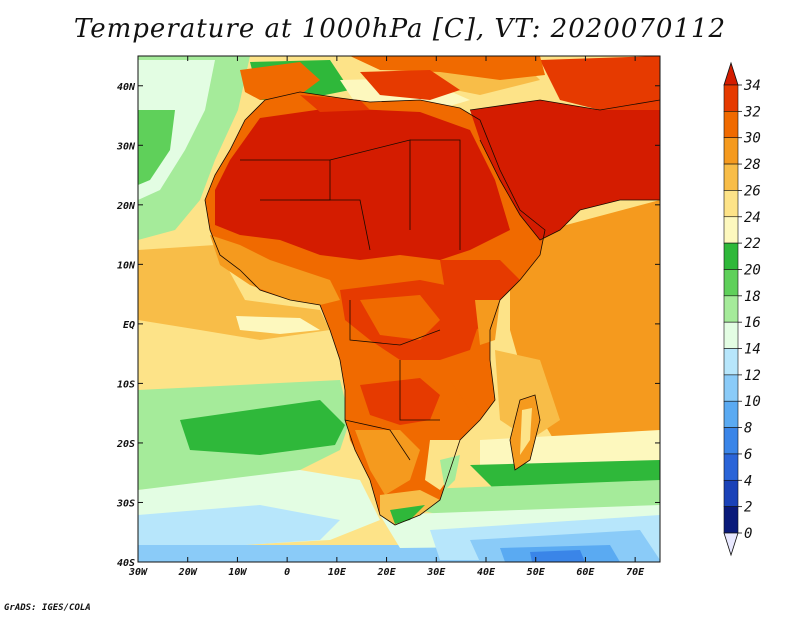  What do you see at coordinates (287, 572) in the screenshot?
I see `lon-tick-label: 0` at bounding box center [287, 572].